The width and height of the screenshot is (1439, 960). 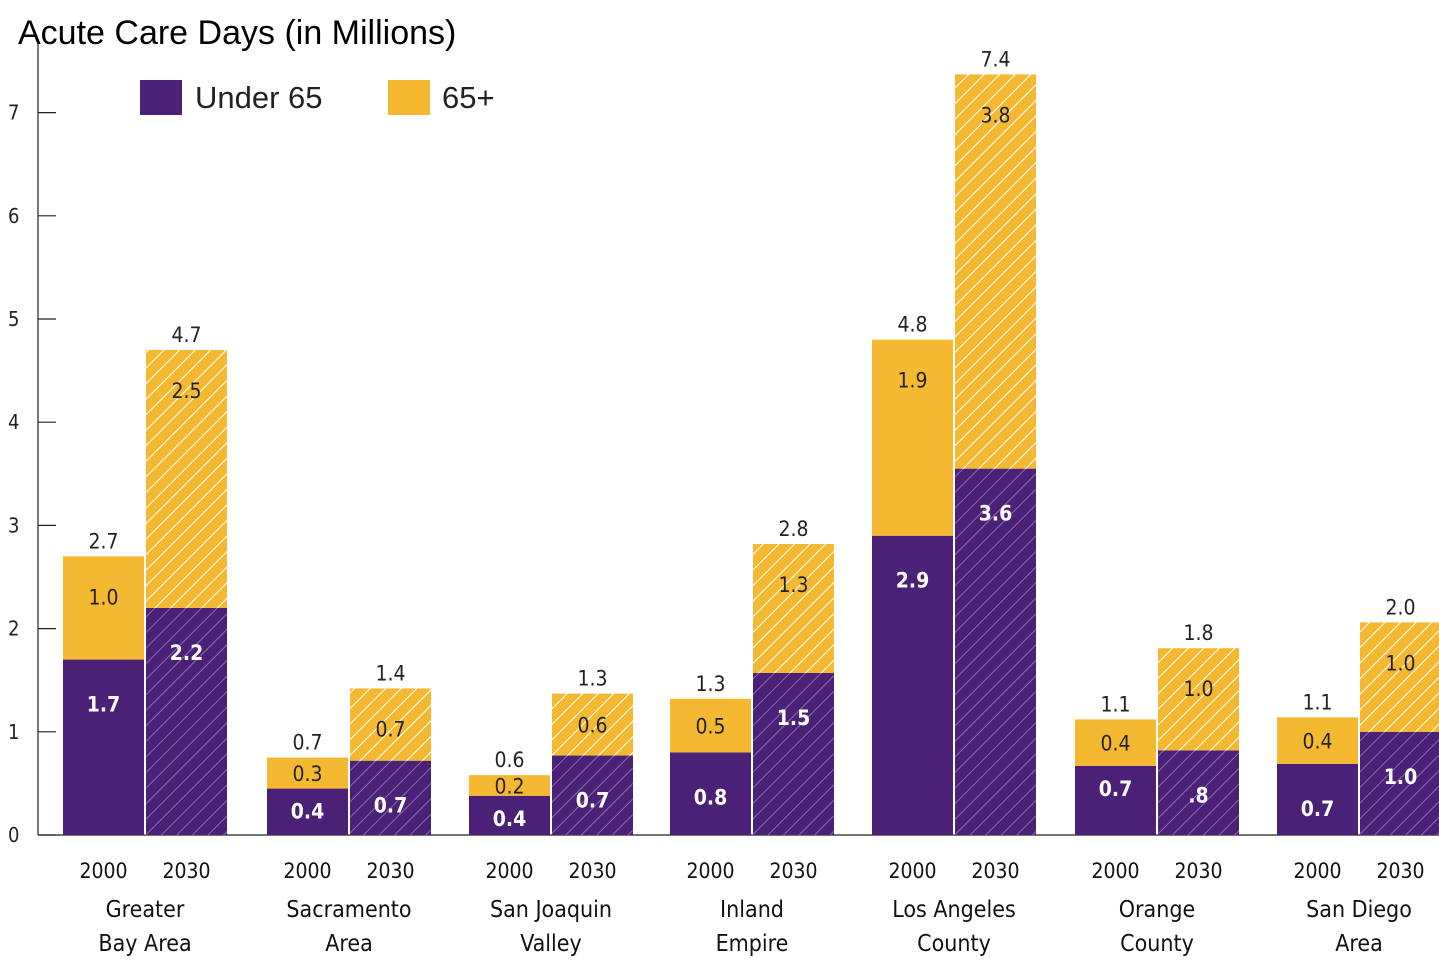 I want to click on region-label: Valley, so click(x=551, y=944).